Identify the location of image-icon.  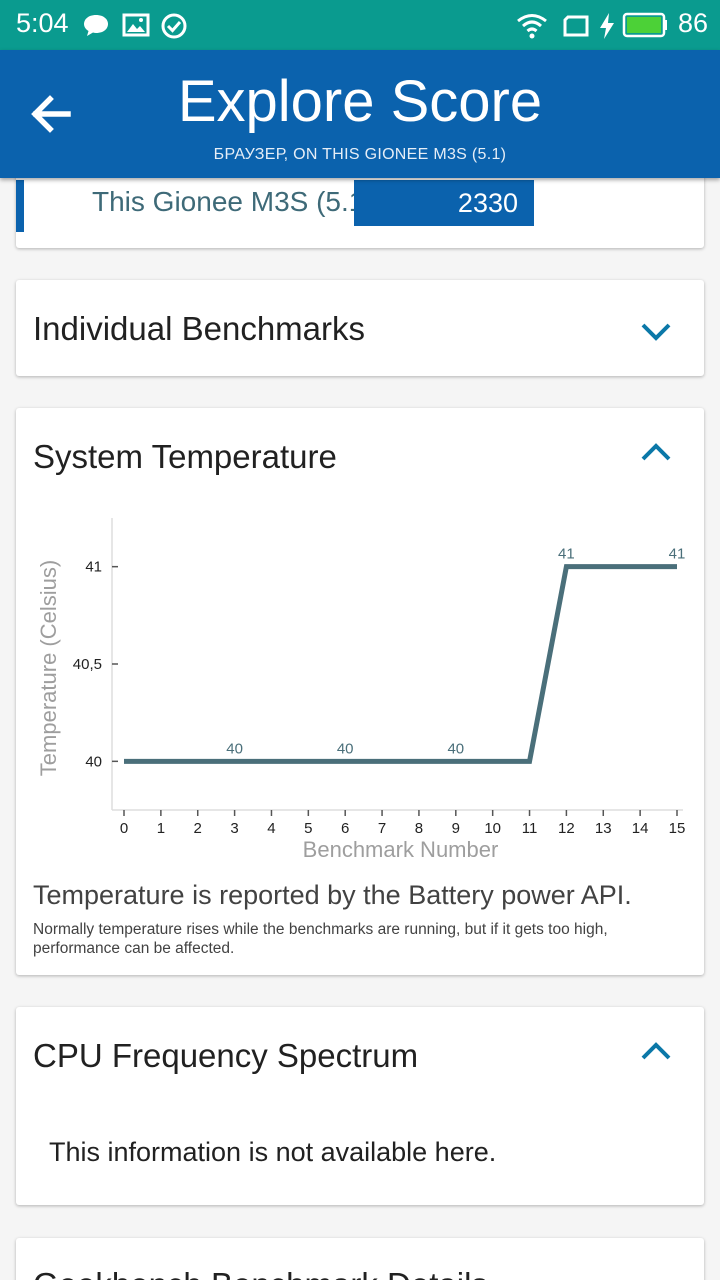
(136, 25).